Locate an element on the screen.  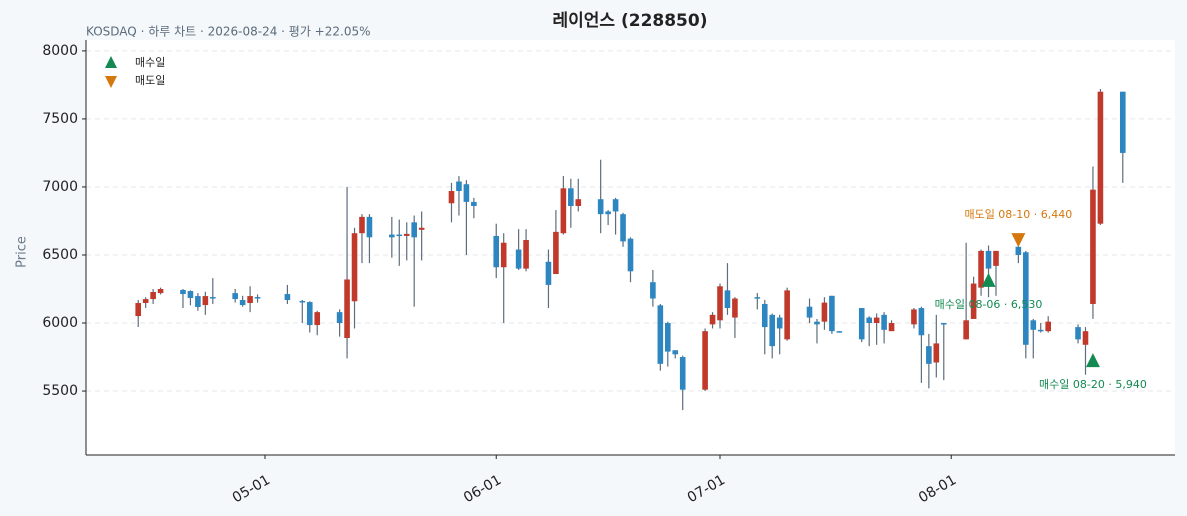
y-tick-label: 5500 is located at coordinates (60, 391).